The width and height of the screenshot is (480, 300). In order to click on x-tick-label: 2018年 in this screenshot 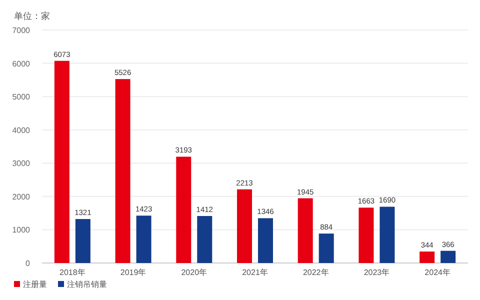, I will do `click(73, 272)`.